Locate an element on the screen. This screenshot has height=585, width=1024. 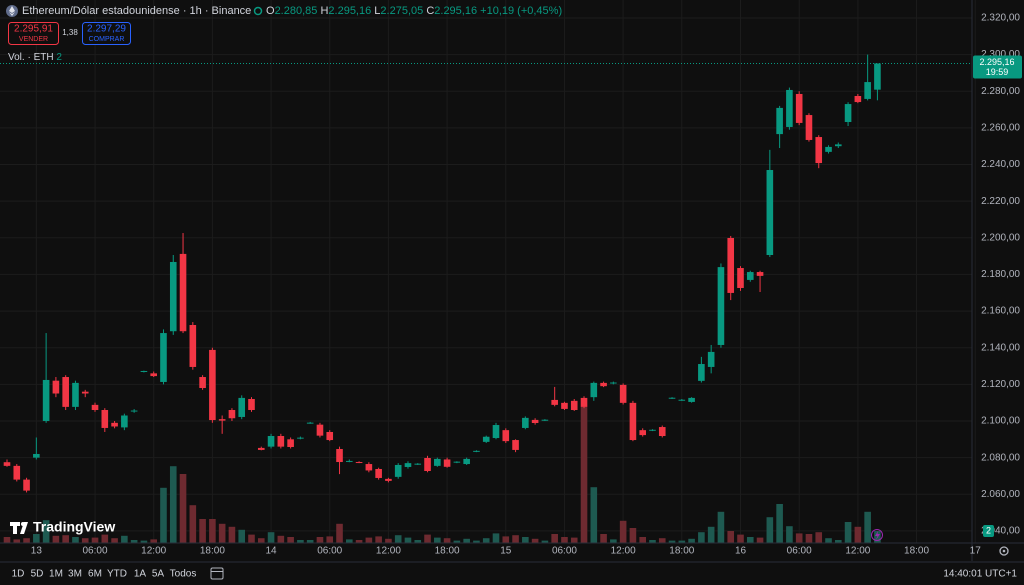
range-button: Todos is located at coordinates (183, 574).